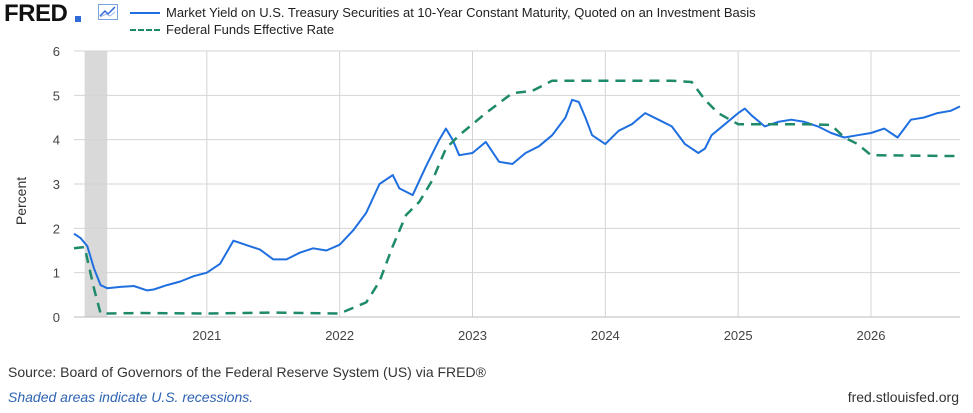 The width and height of the screenshot is (973, 413). Describe the element at coordinates (56, 228) in the screenshot. I see `y-tick-label: 2` at that location.